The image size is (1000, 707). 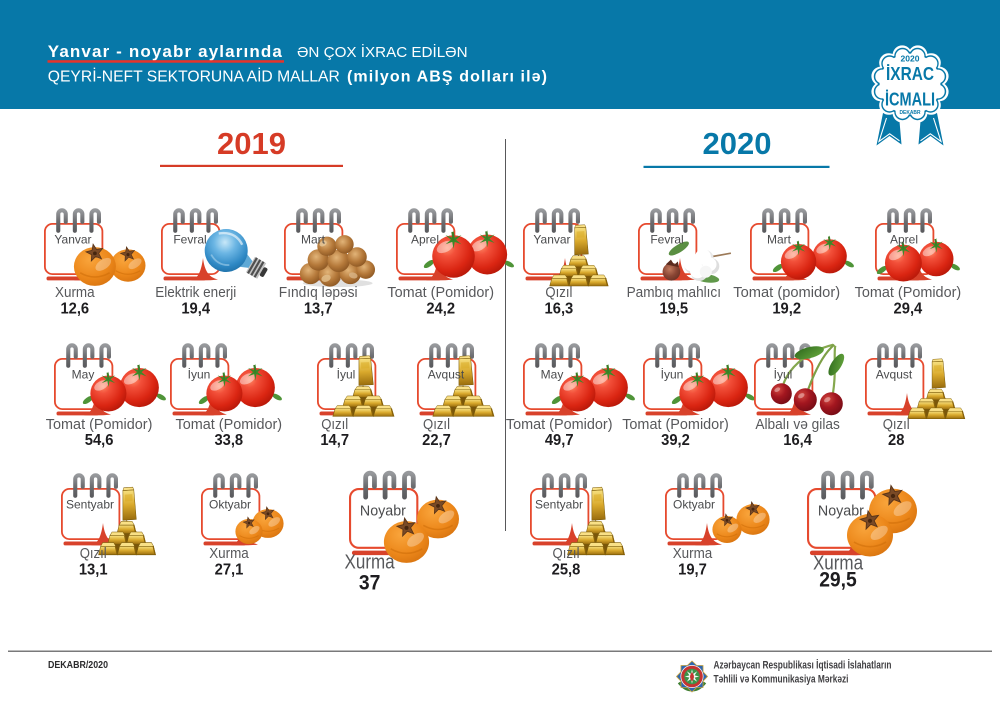 I want to click on svg-text: 14,7, so click(x=334, y=440).